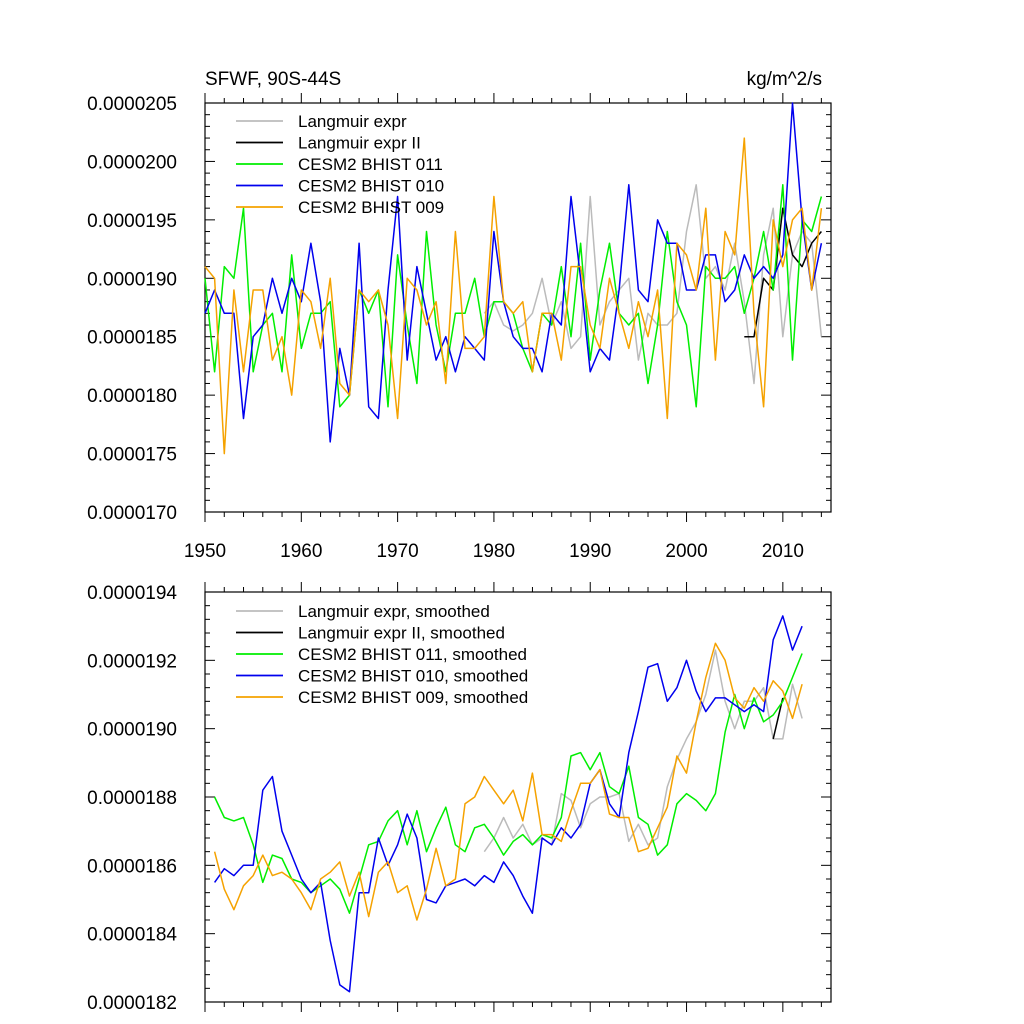  Describe the element at coordinates (132, 104) in the screenshot. I see `y-tick-label: 0.0000205` at that location.